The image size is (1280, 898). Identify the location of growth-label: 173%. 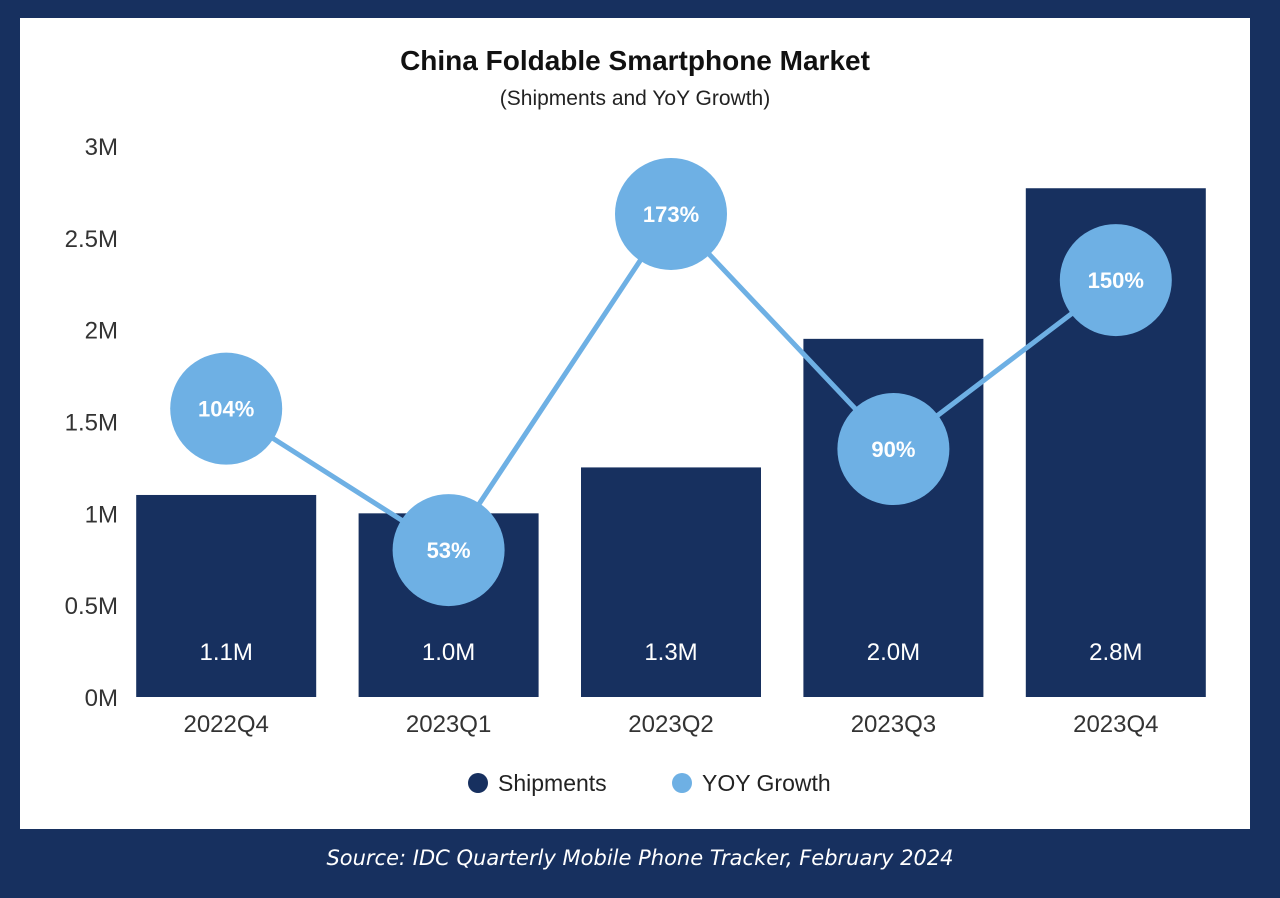
(671, 214).